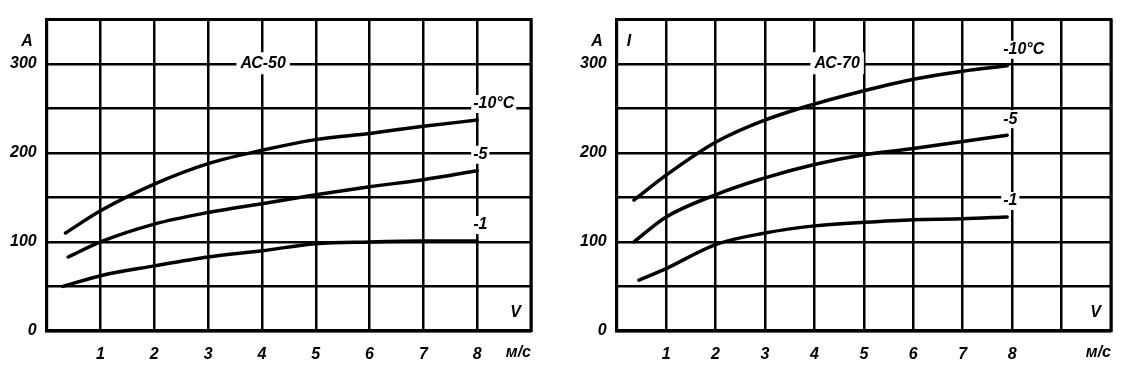  I want to click on text: АС-50, so click(262, 62).